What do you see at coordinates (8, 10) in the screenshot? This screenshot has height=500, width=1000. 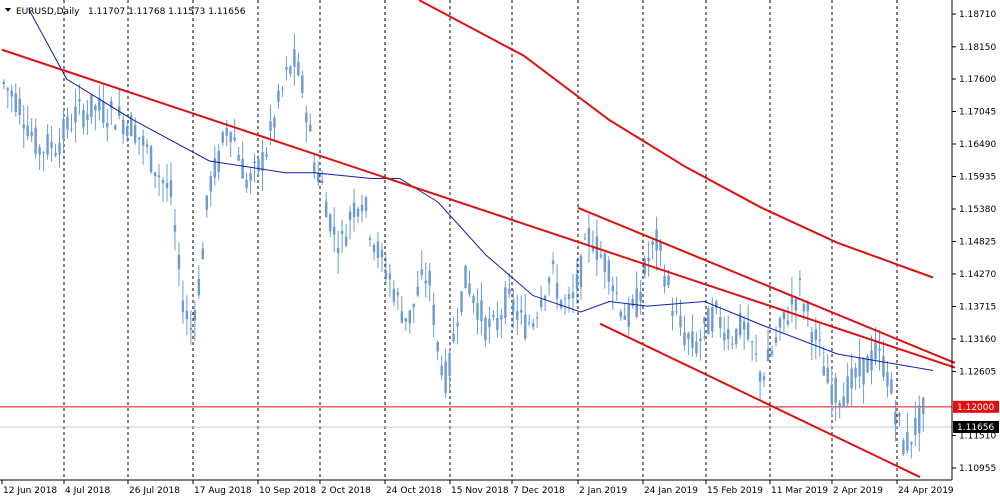 I see `collapse-arrow-icon` at bounding box center [8, 10].